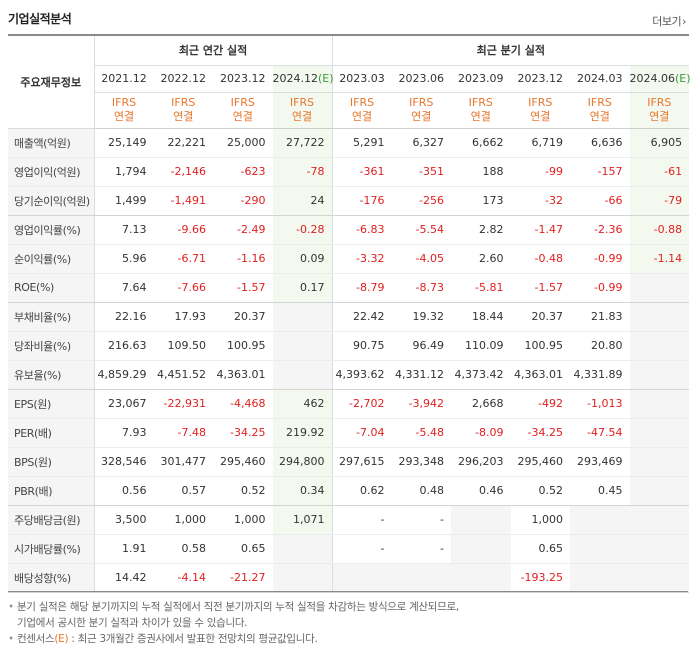 This screenshot has height=648, width=694. What do you see at coordinates (302, 230) in the screenshot?
I see `table-cell: -0.28` at bounding box center [302, 230].